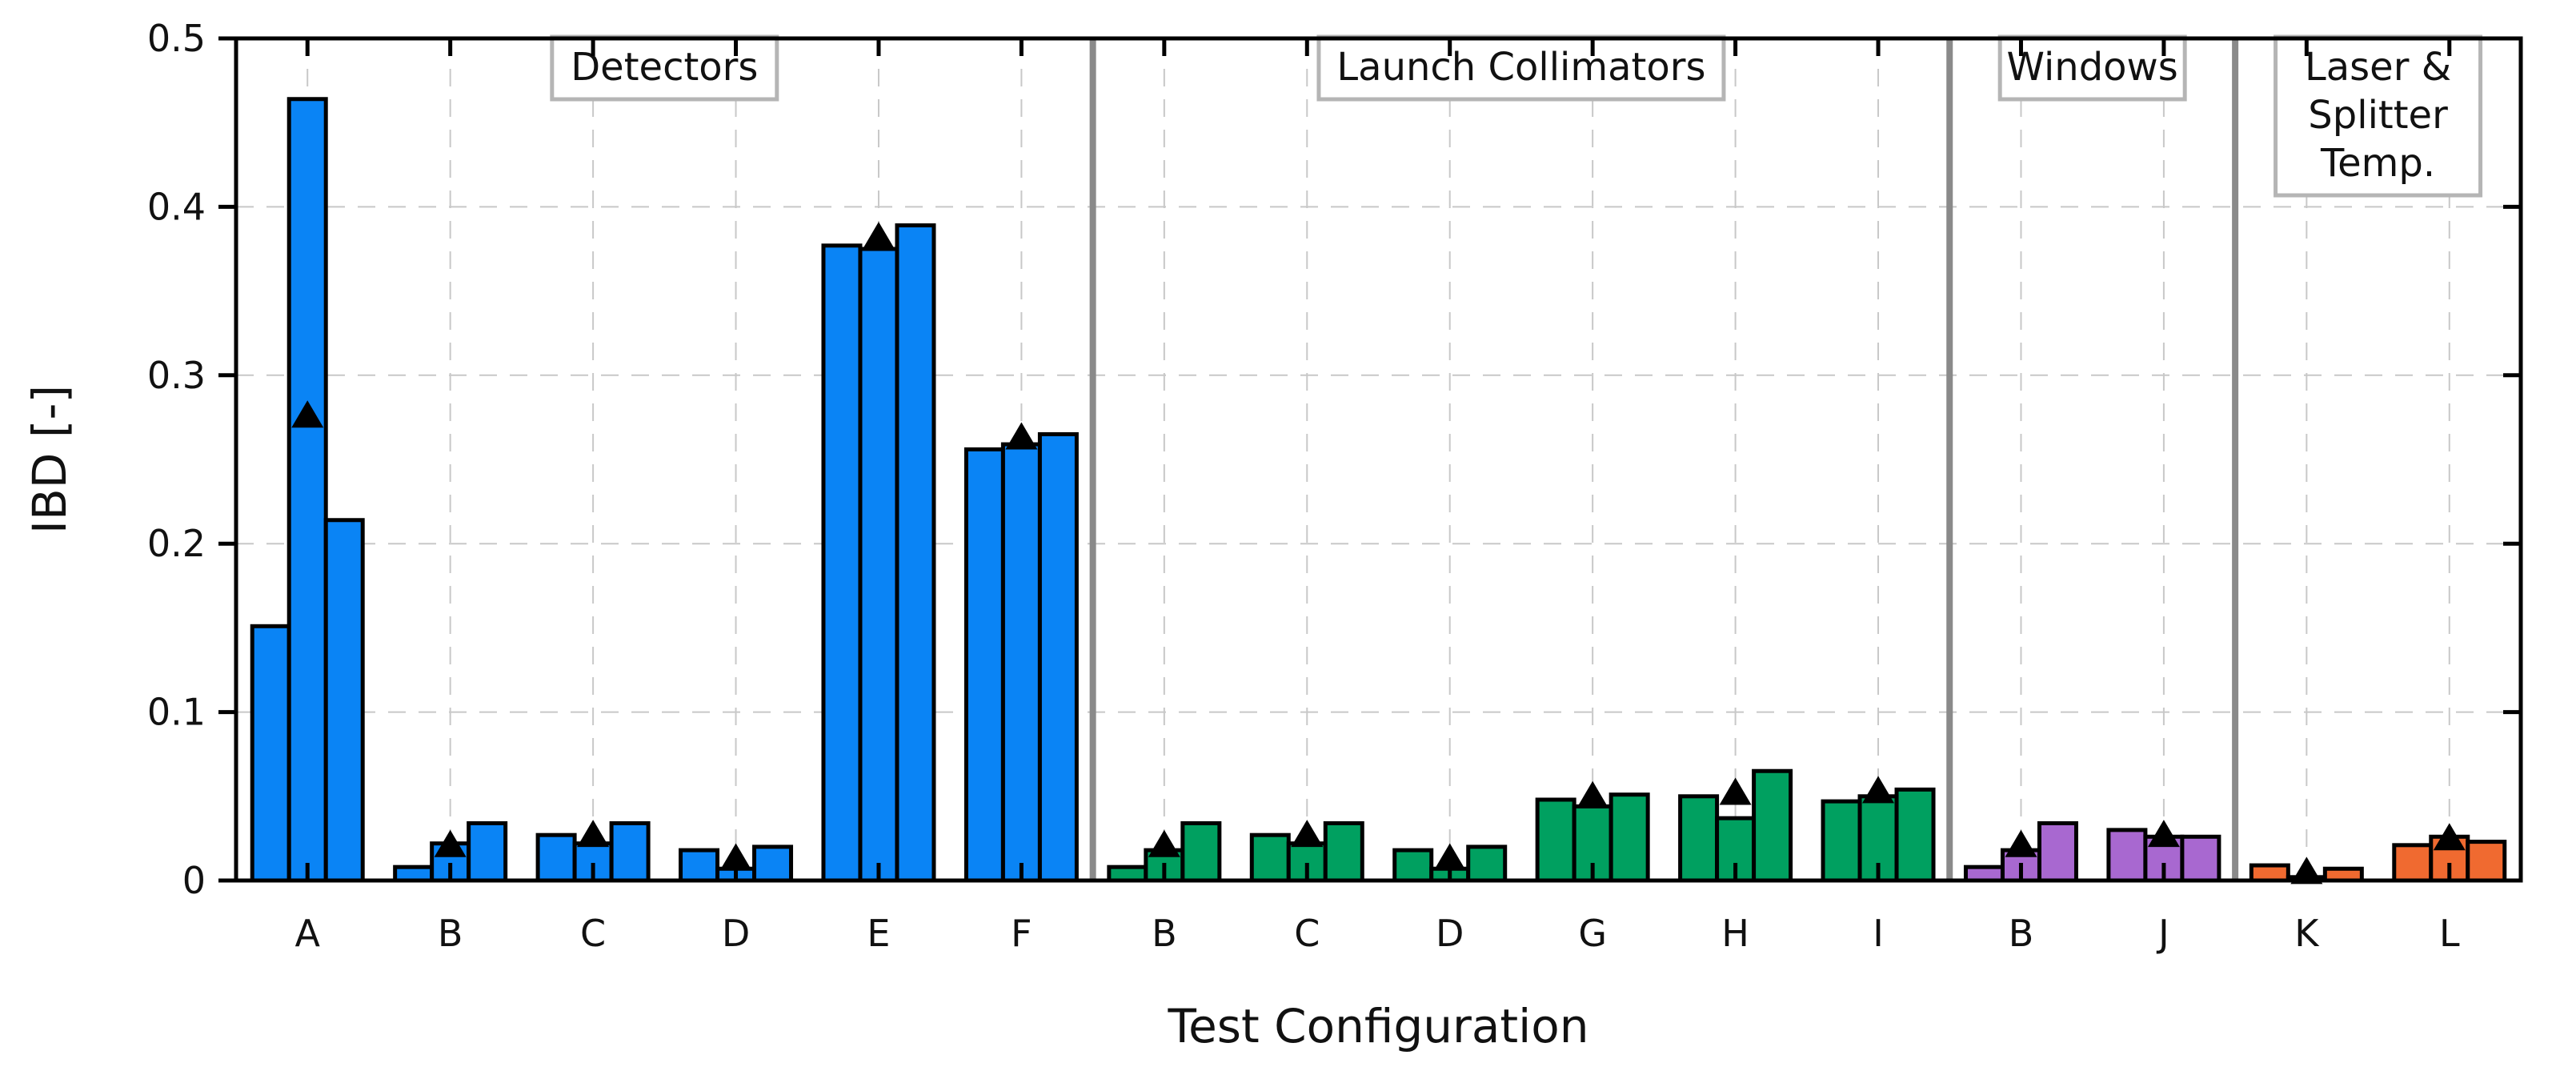  What do you see at coordinates (49, 459) in the screenshot?
I see `y-axis-title: IBD [-]` at bounding box center [49, 459].